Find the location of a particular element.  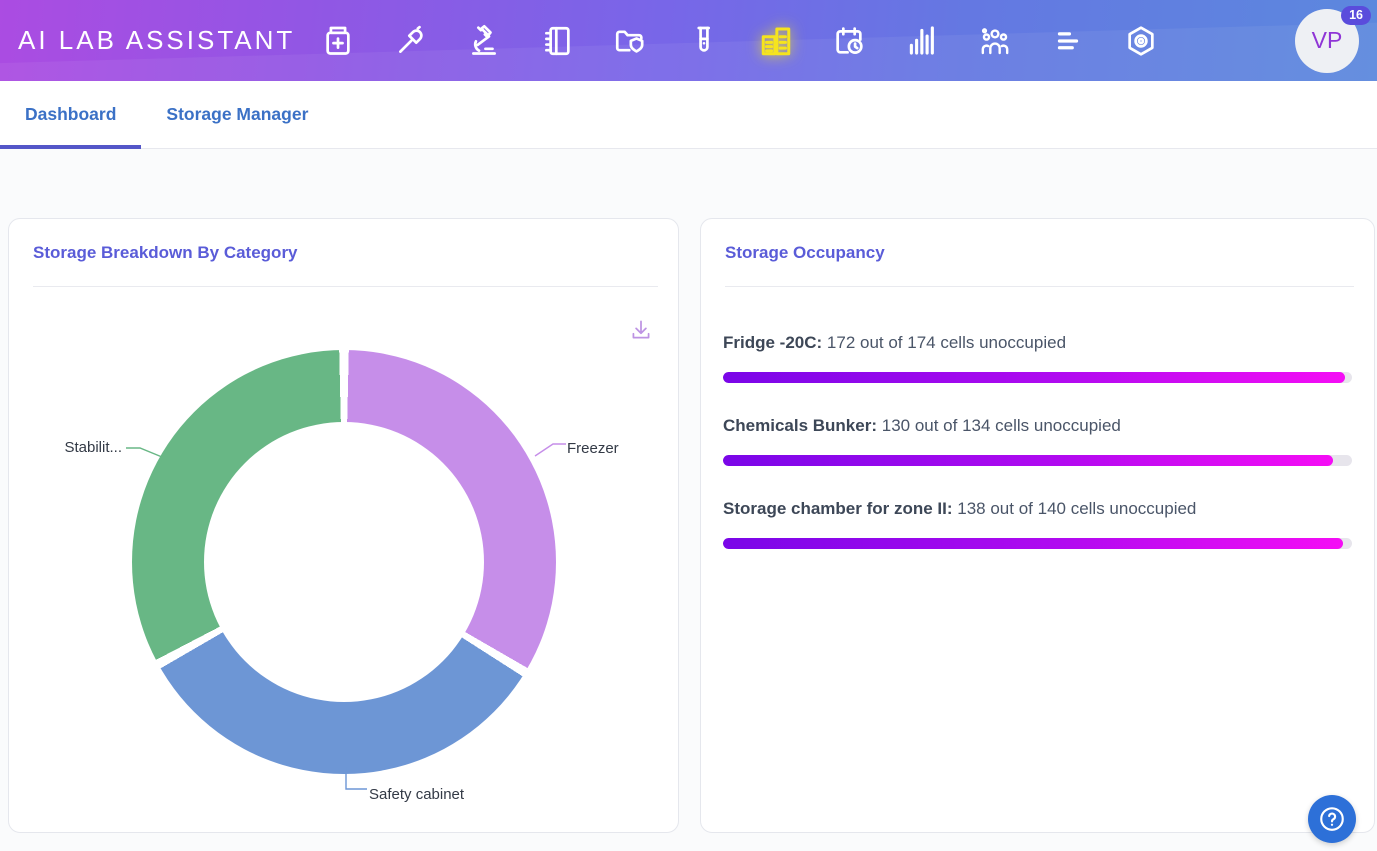

pie-label-freezer: Freezer is located at coordinates (593, 448).